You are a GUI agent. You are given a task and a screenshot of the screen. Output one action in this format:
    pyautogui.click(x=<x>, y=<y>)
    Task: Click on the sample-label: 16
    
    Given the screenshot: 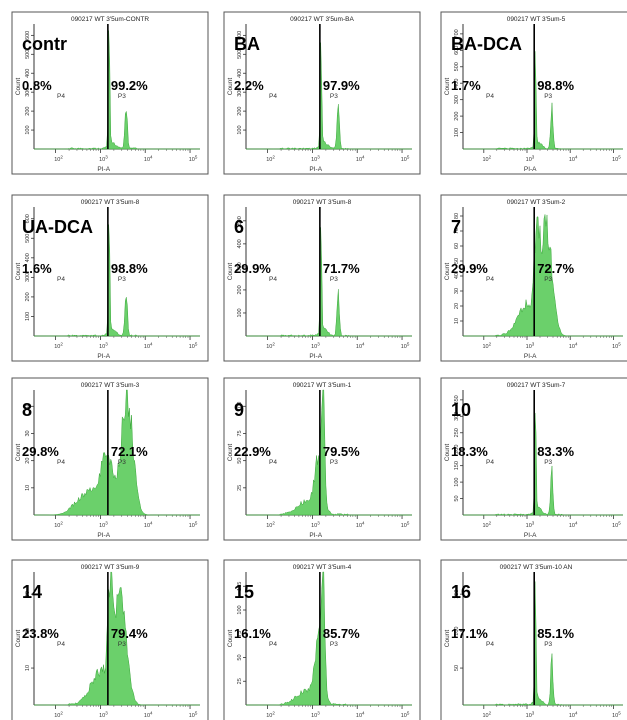 What is the action you would take?
    pyautogui.click(x=461, y=592)
    